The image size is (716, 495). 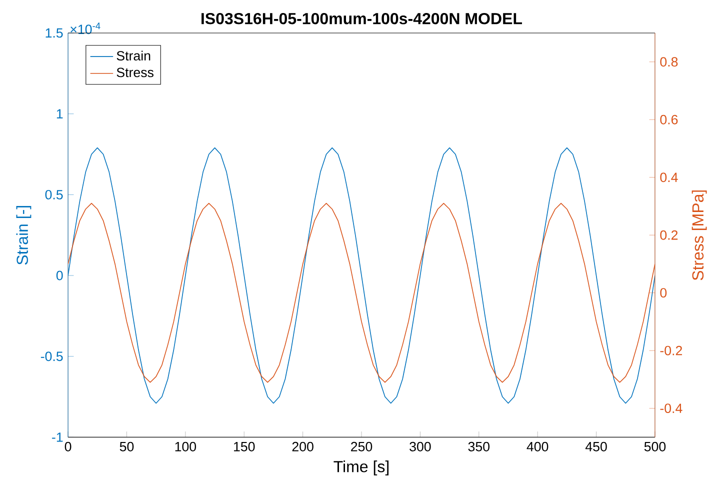 What do you see at coordinates (244, 447) in the screenshot?
I see `x-tick-label: 150` at bounding box center [244, 447].